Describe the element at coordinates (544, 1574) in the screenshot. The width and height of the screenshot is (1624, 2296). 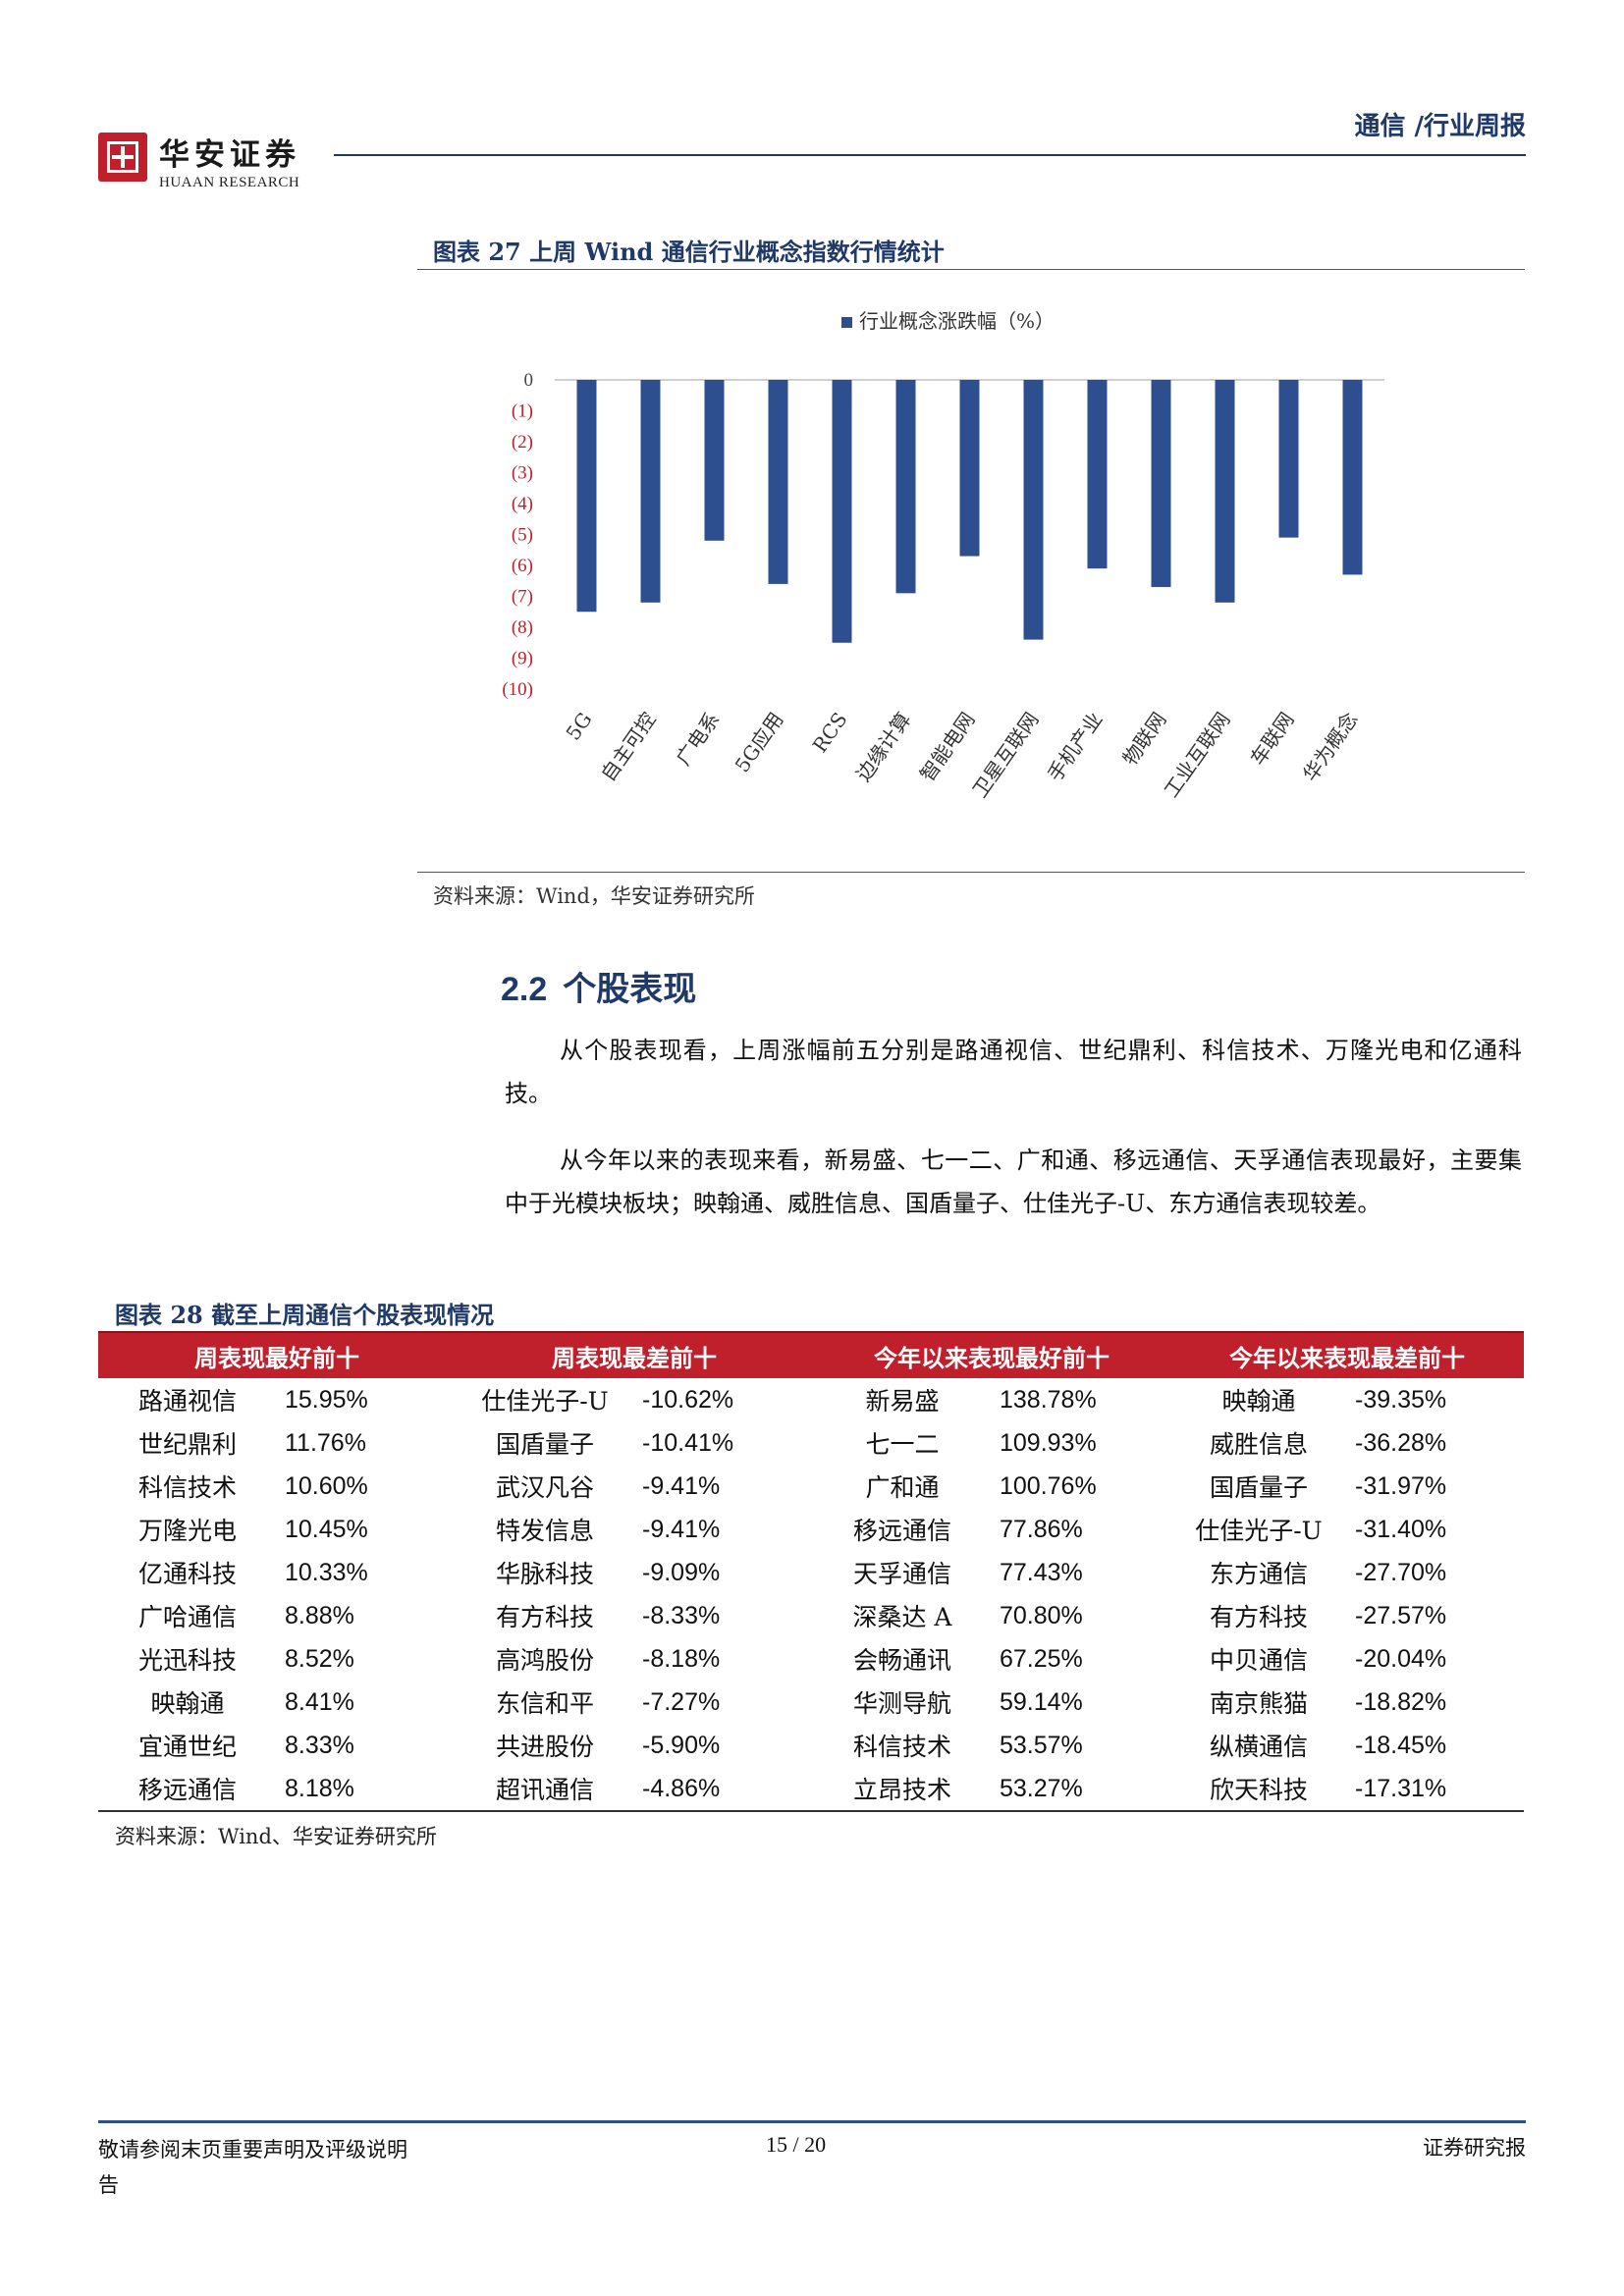
I see `stock-name-cell: 华脉科技` at that location.